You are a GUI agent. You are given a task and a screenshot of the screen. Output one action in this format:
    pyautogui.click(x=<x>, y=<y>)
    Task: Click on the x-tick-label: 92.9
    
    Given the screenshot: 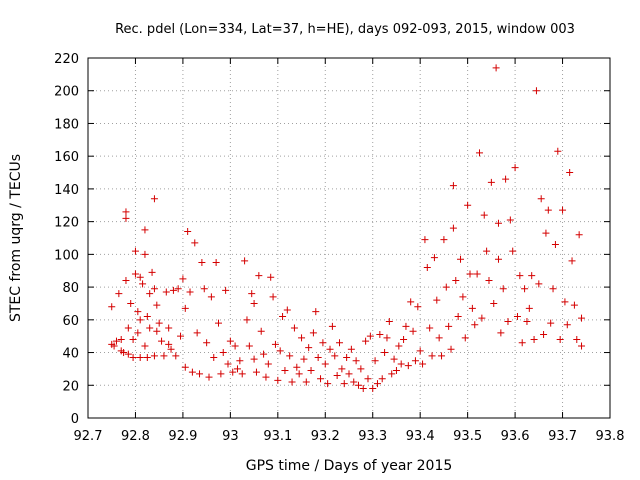 What is the action you would take?
    pyautogui.click(x=182, y=436)
    